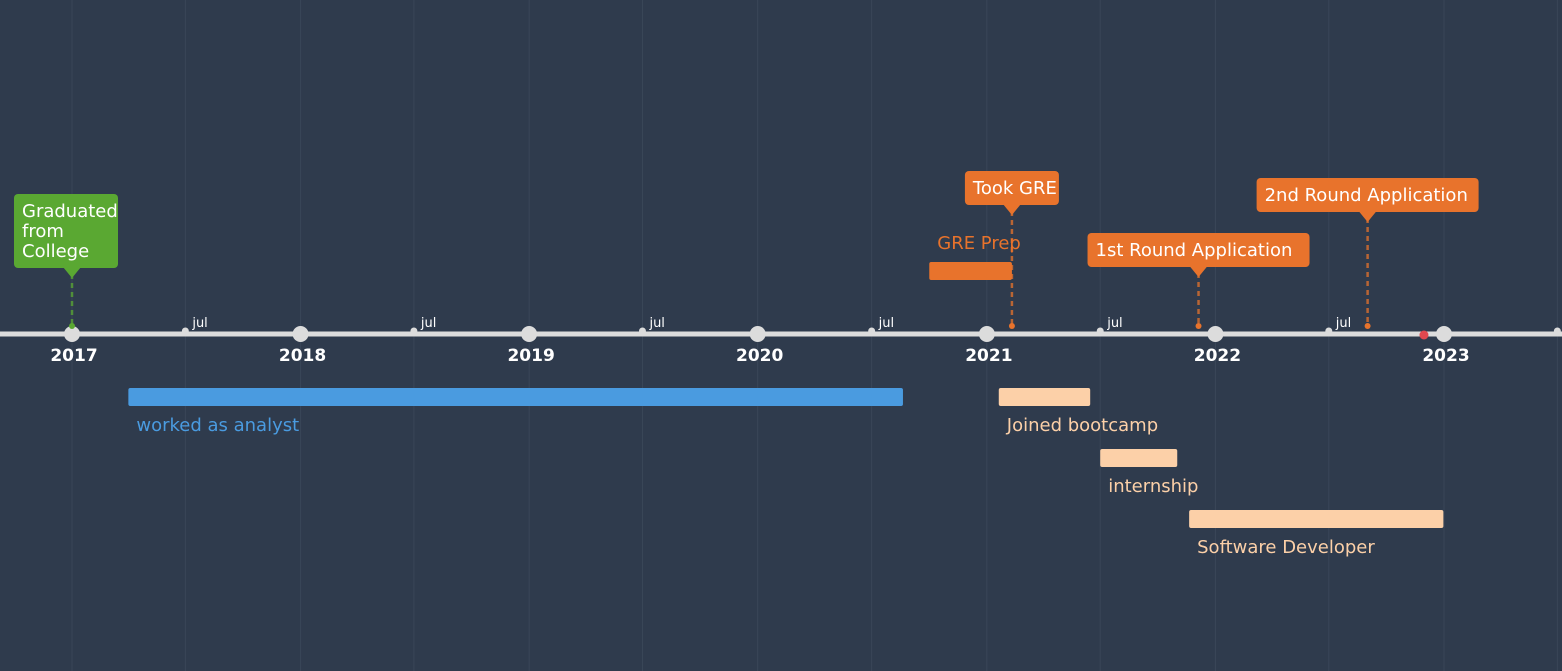 The width and height of the screenshot is (1562, 671). I want to click on year-tick-label: 2023, so click(1445, 356).